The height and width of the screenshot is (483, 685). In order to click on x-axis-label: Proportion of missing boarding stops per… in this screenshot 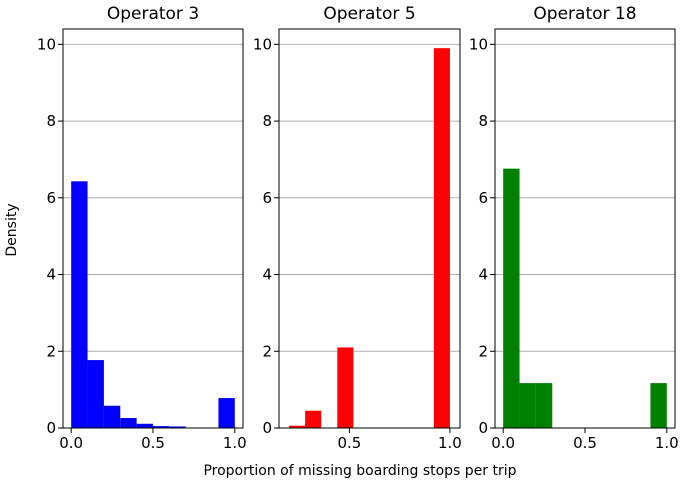, I will do `click(359, 471)`.